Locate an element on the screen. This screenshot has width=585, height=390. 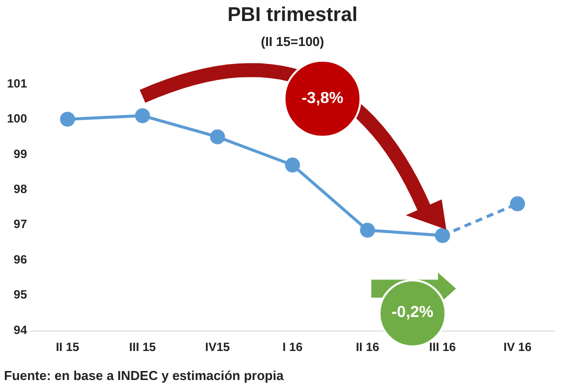
y-tick-label: 99 is located at coordinates (21, 153).